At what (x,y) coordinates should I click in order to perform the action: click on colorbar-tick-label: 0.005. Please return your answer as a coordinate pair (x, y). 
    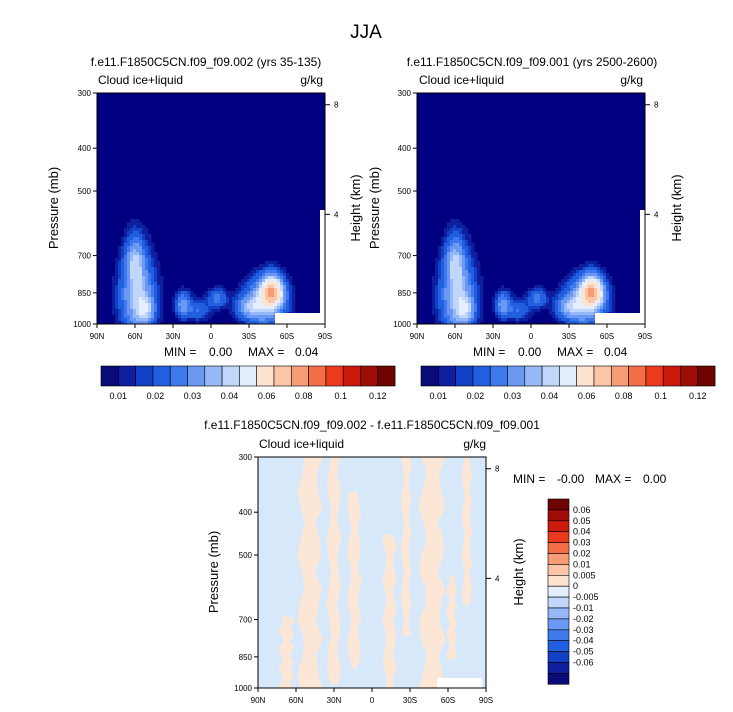
    Looking at the image, I should click on (584, 575).